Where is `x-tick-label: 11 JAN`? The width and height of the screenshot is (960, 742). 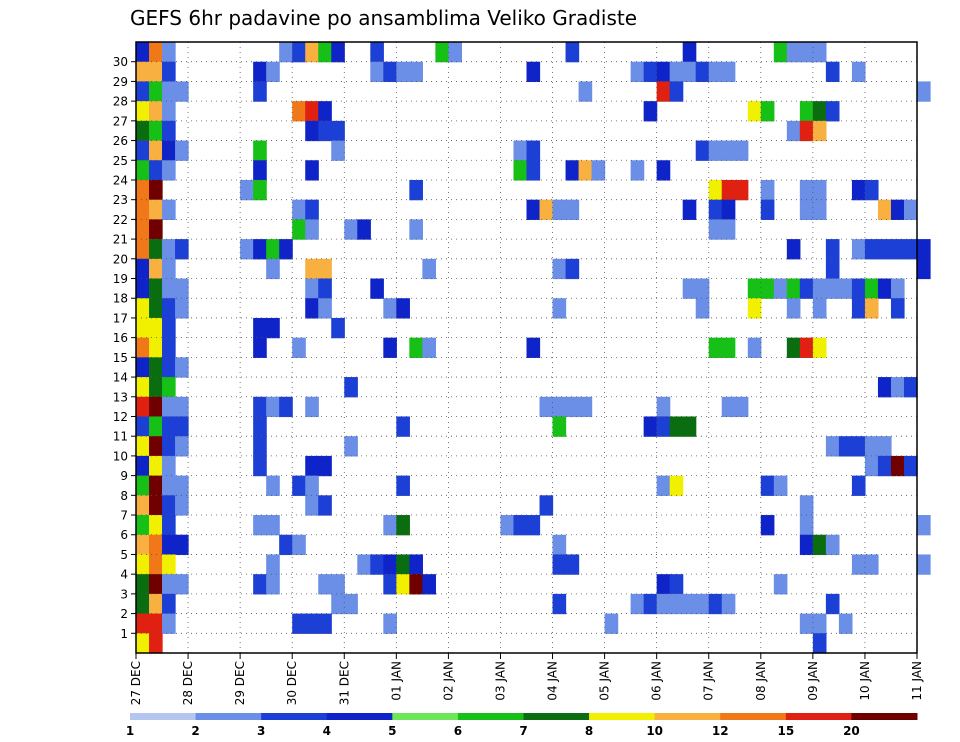 x-tick-label: 11 JAN is located at coordinates (917, 681).